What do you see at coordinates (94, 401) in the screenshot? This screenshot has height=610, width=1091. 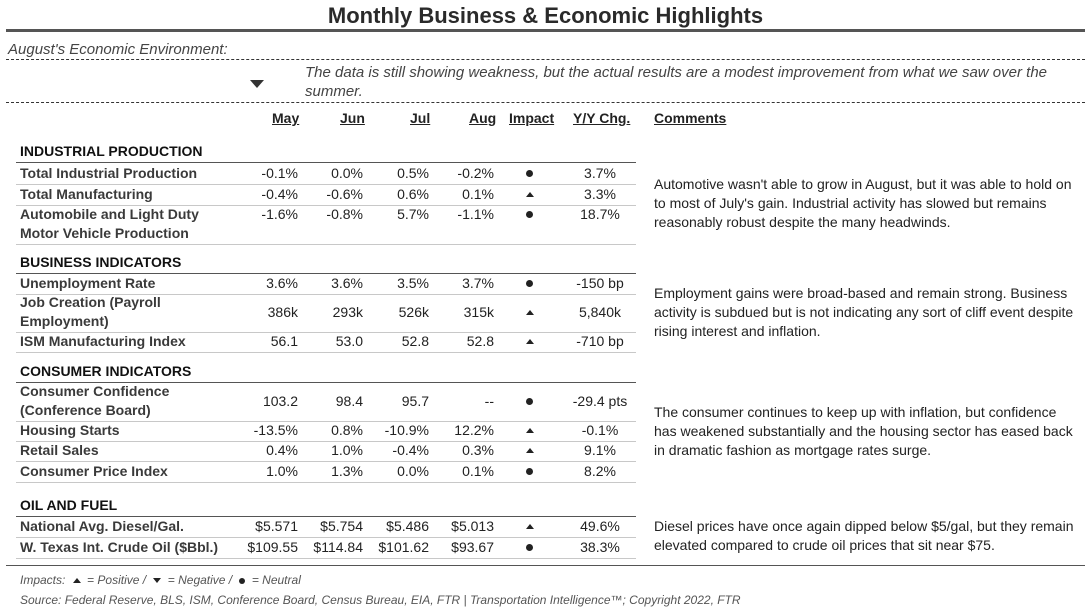 I see `row-label: Consumer Confidence (Conference Board)` at bounding box center [94, 401].